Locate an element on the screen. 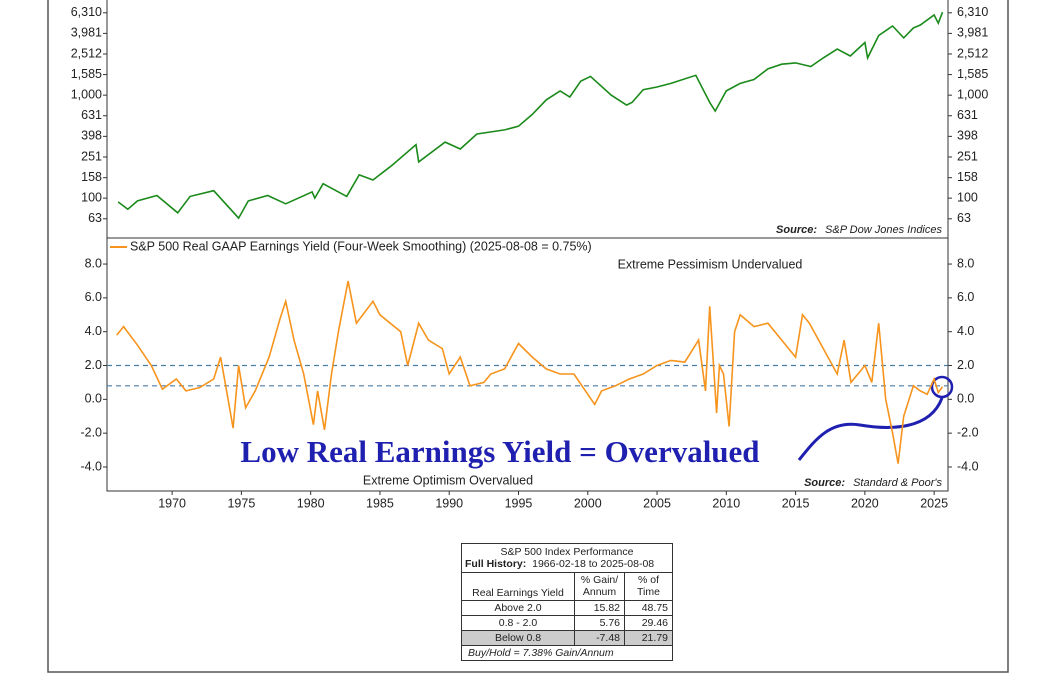 The height and width of the screenshot is (675, 1056). y-tick-label: 158 is located at coordinates (91, 177).